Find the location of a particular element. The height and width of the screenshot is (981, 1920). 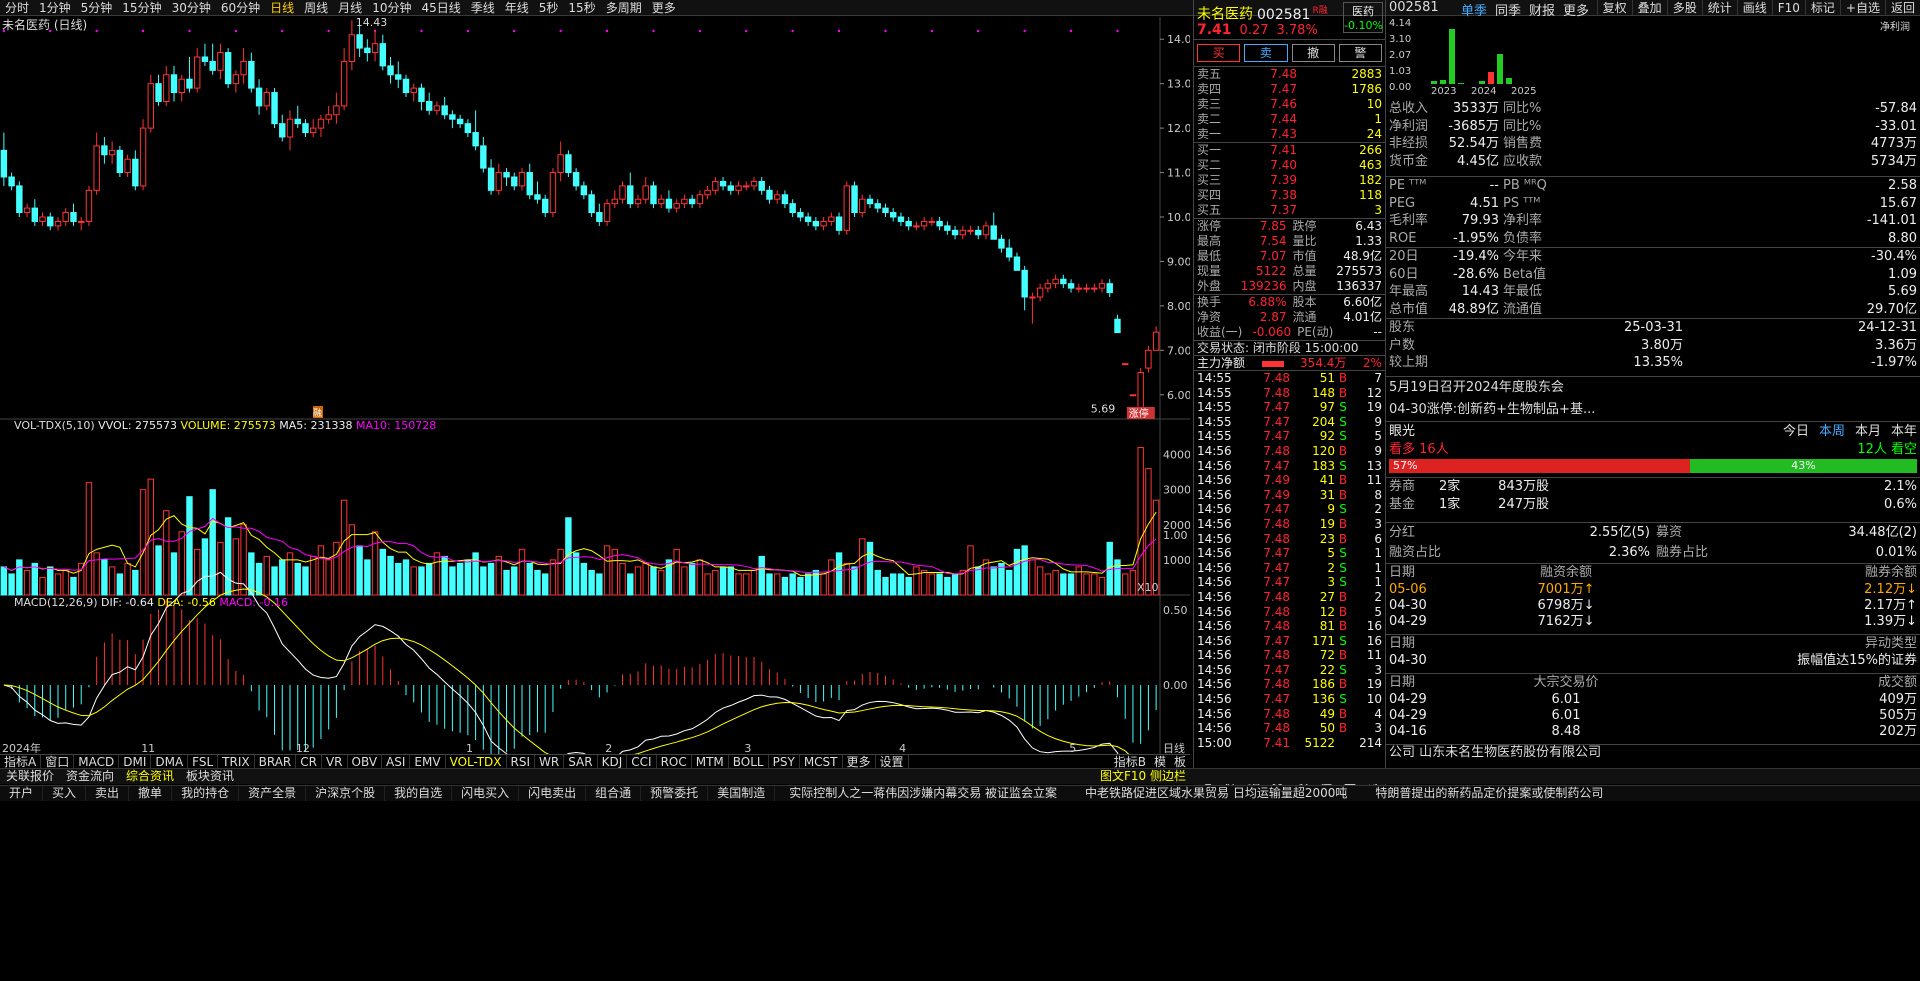

period-5: 60分钟 is located at coordinates (240, 7).